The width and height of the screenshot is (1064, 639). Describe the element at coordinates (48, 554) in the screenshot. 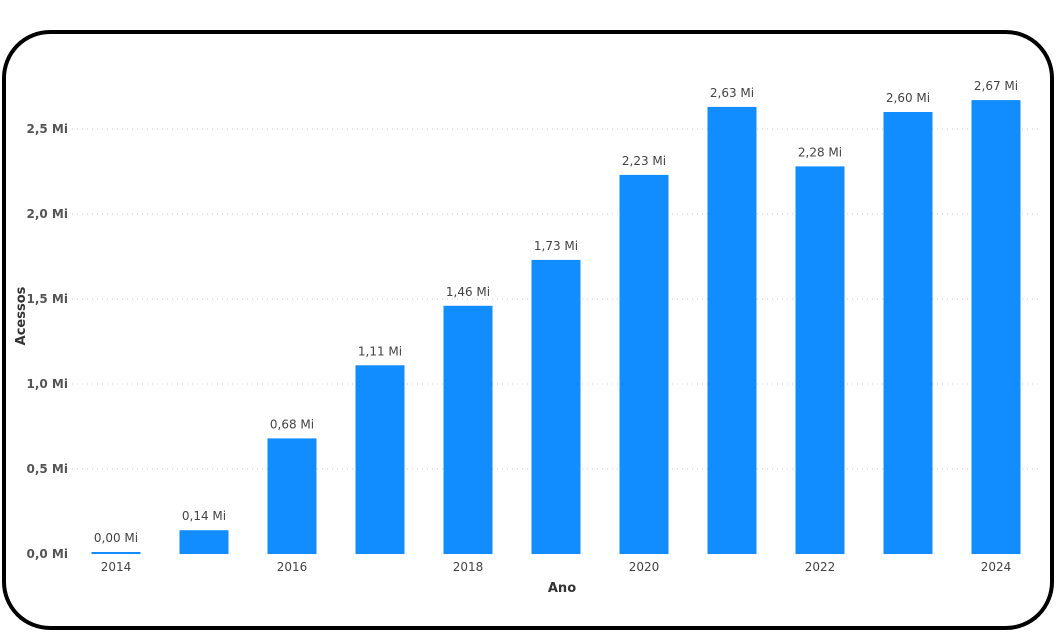

I see `y-tick-label: 0,0 Mi` at that location.